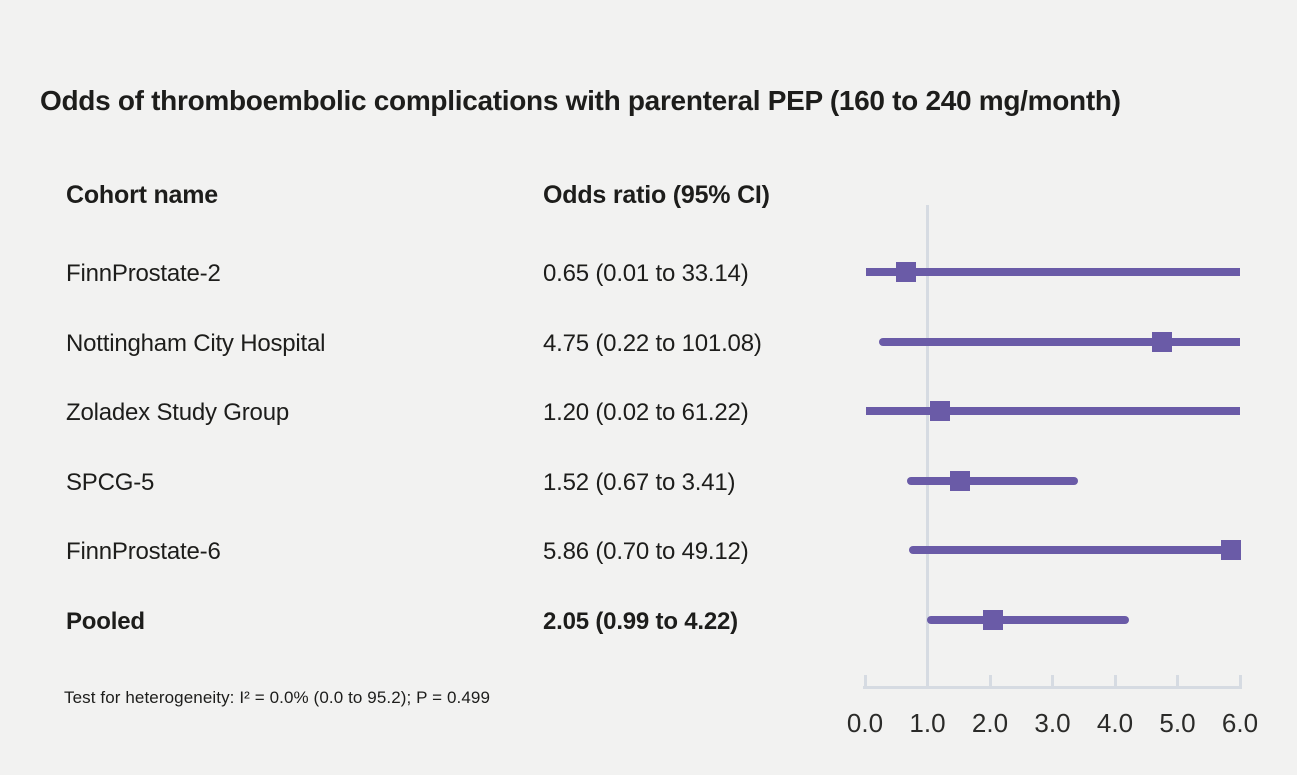  I want to click on axis-tick-label: 4.0, so click(1115, 723).